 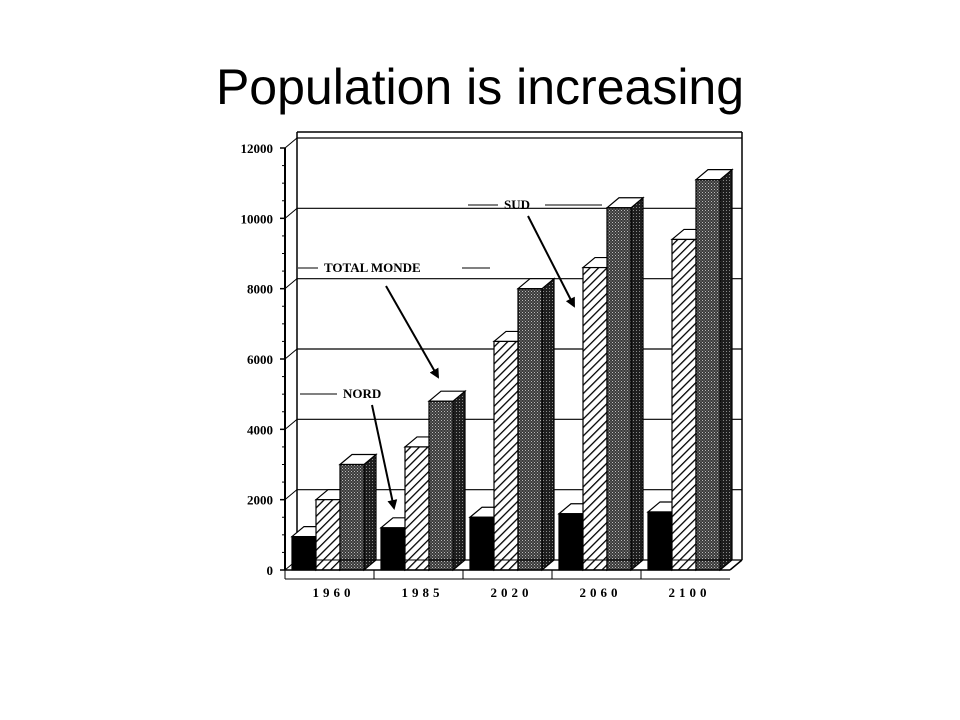 What do you see at coordinates (257, 218) in the screenshot?
I see `y-tick-label: 10000` at bounding box center [257, 218].